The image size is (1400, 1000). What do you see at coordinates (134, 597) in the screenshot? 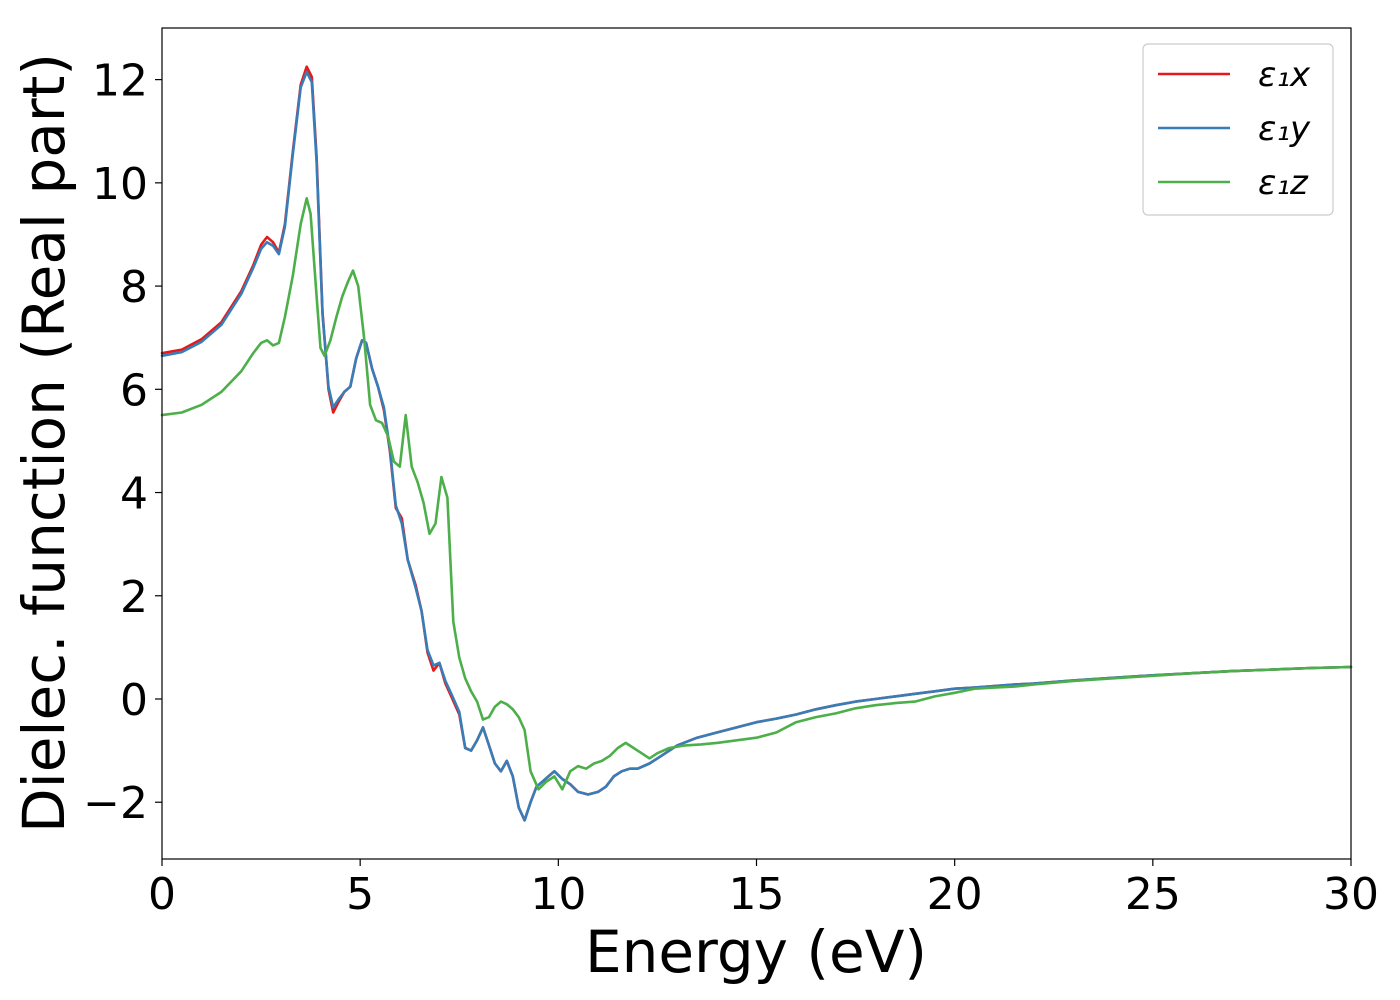
I see `y-tick-label: 2` at bounding box center [134, 597].